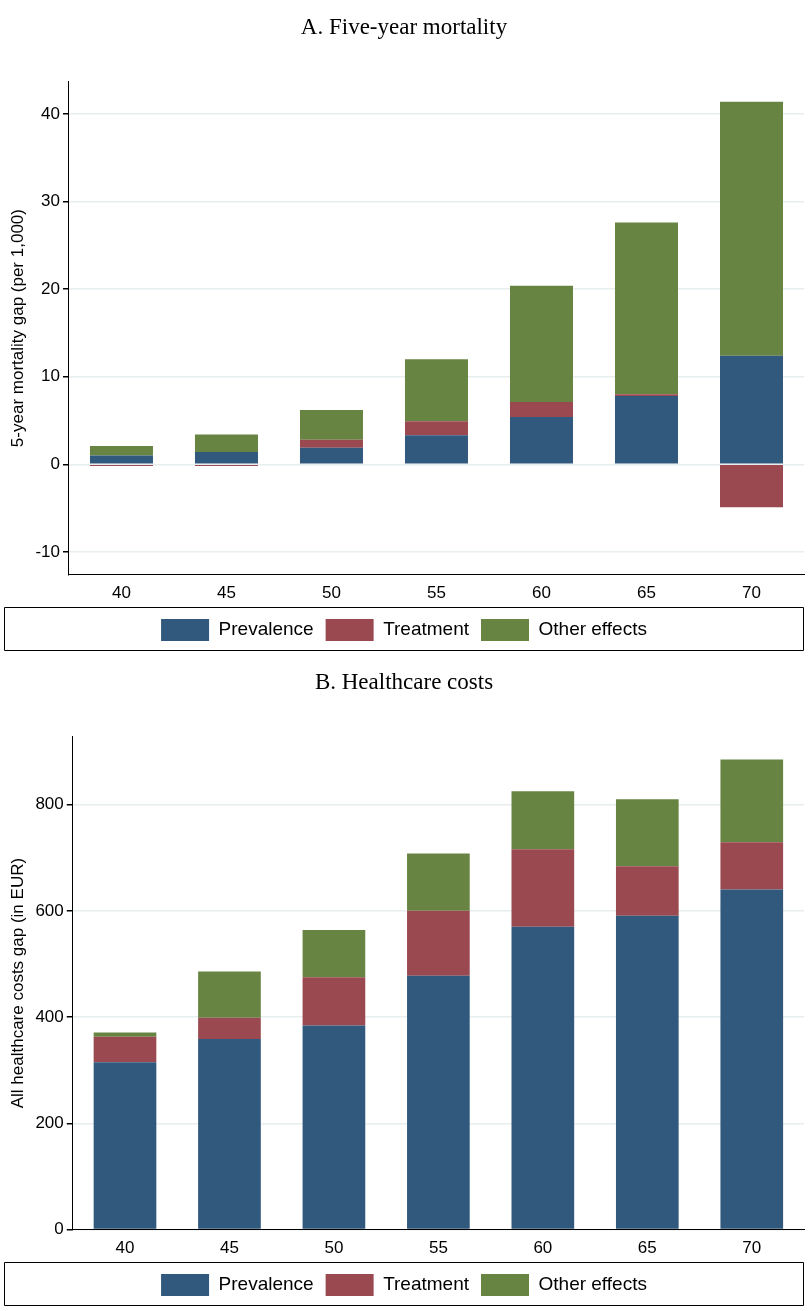 This screenshot has width=808, height=1311. I want to click on y-axis-title: All healthcare costs gap (in EUR), so click(17, 983).